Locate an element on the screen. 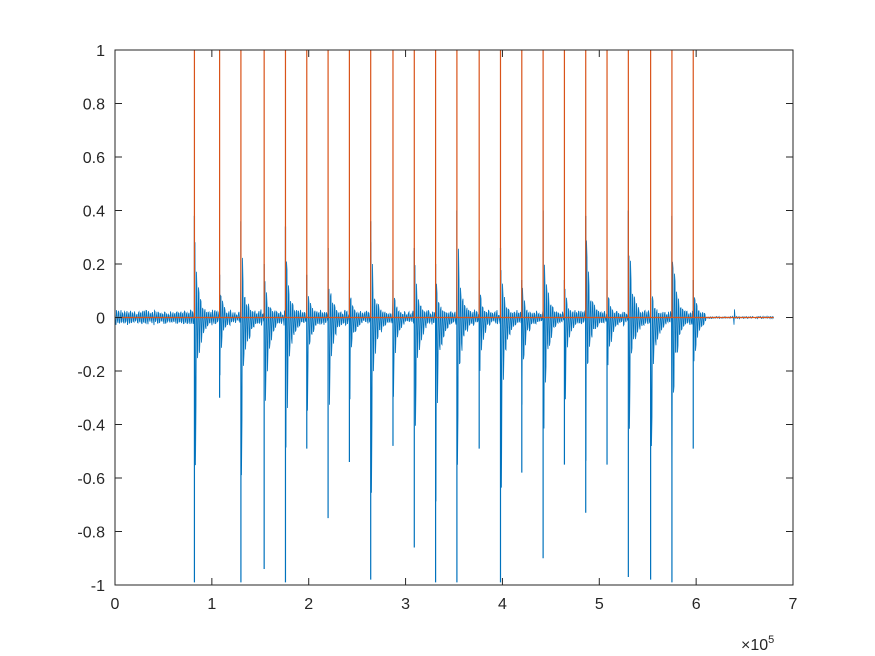  x-tick-label: 6 is located at coordinates (696, 604).